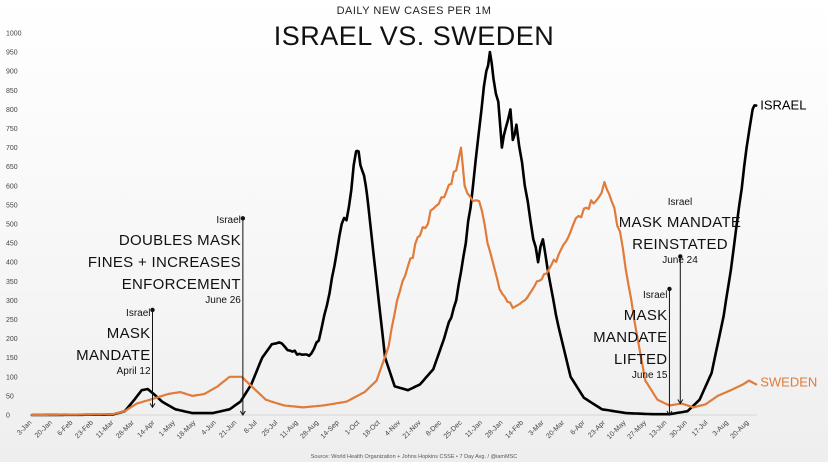 The height and width of the screenshot is (462, 828). What do you see at coordinates (44, 429) in the screenshot?
I see `x-tick-label: 20-Jan` at bounding box center [44, 429].